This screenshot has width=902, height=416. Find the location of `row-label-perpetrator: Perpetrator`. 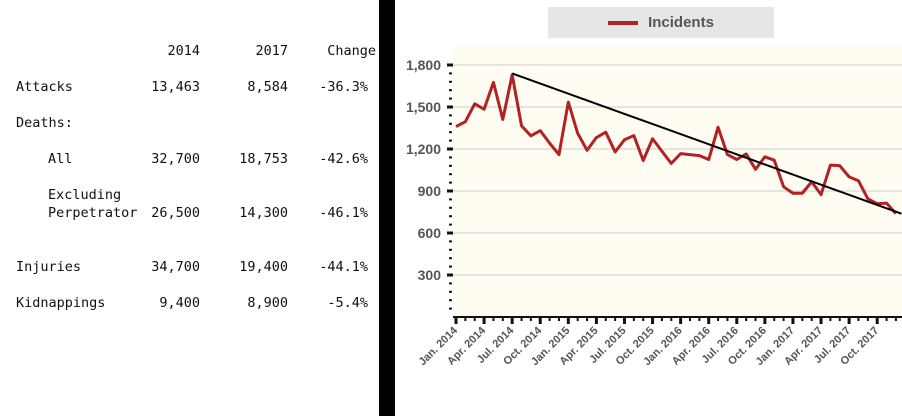

row-label-perpetrator: Perpetrator is located at coordinates (93, 213).